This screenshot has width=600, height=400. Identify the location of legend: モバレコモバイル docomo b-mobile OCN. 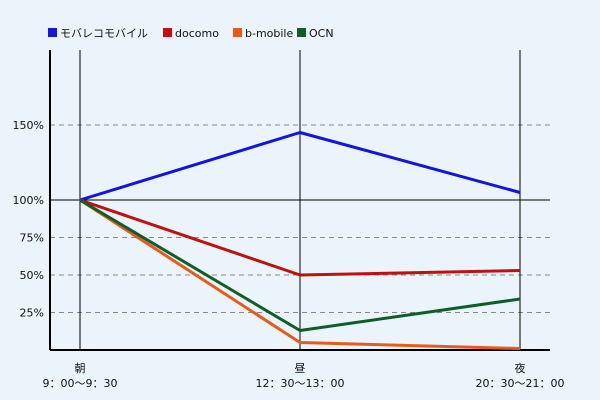
(191, 33).